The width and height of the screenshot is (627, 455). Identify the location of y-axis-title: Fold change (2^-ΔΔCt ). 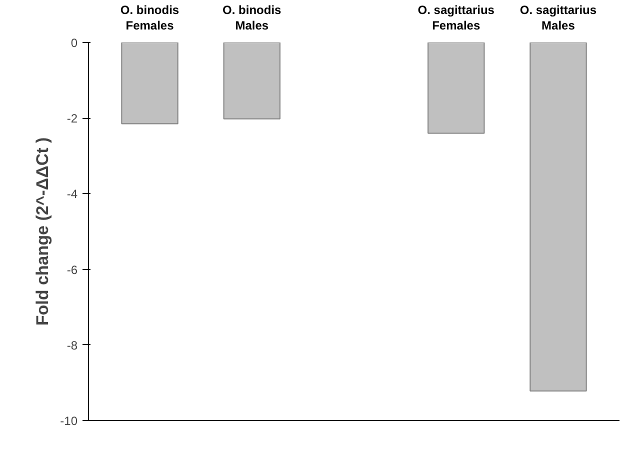
(42, 231).